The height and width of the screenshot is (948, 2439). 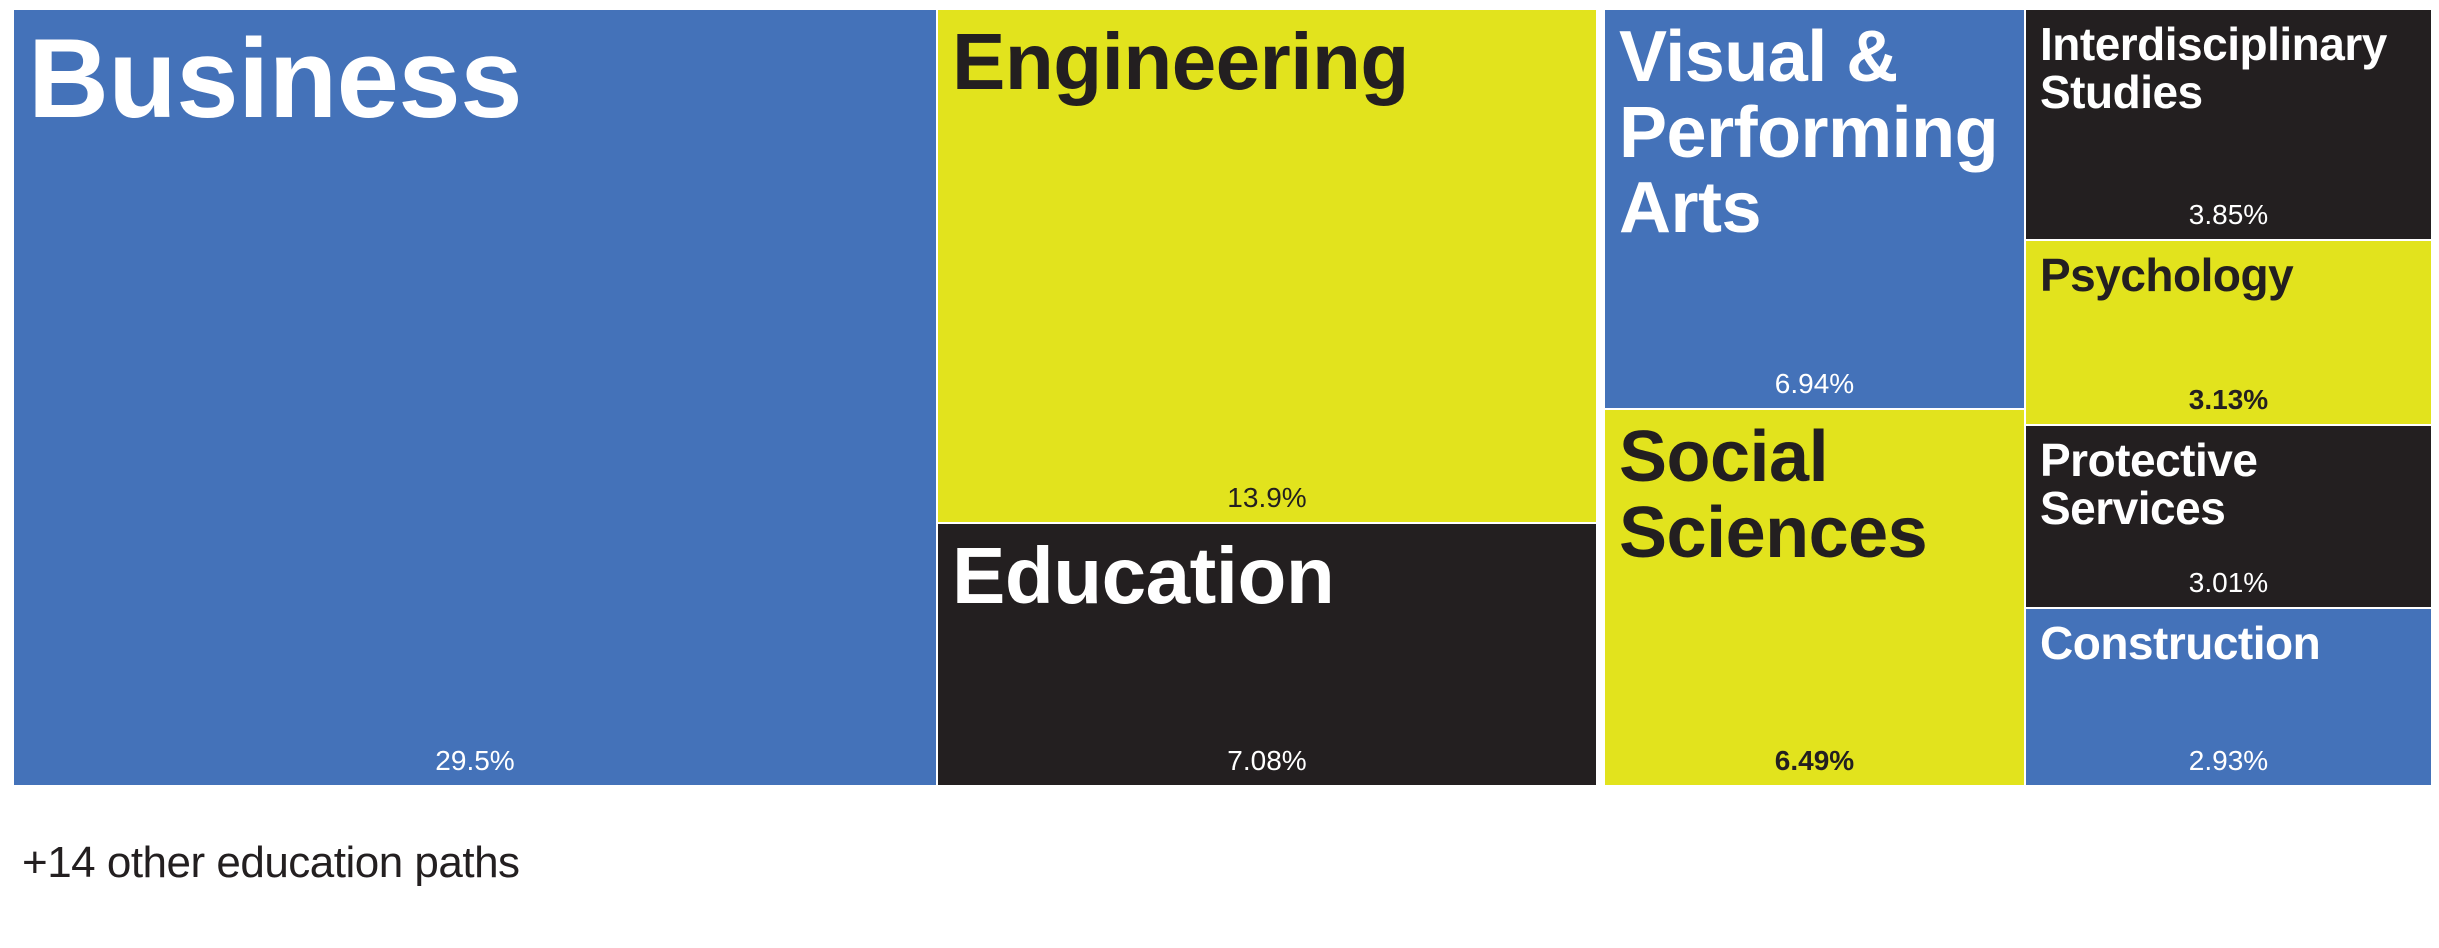 I want to click on tile-value-social-sciences: 6.49%, so click(x=1814, y=760).